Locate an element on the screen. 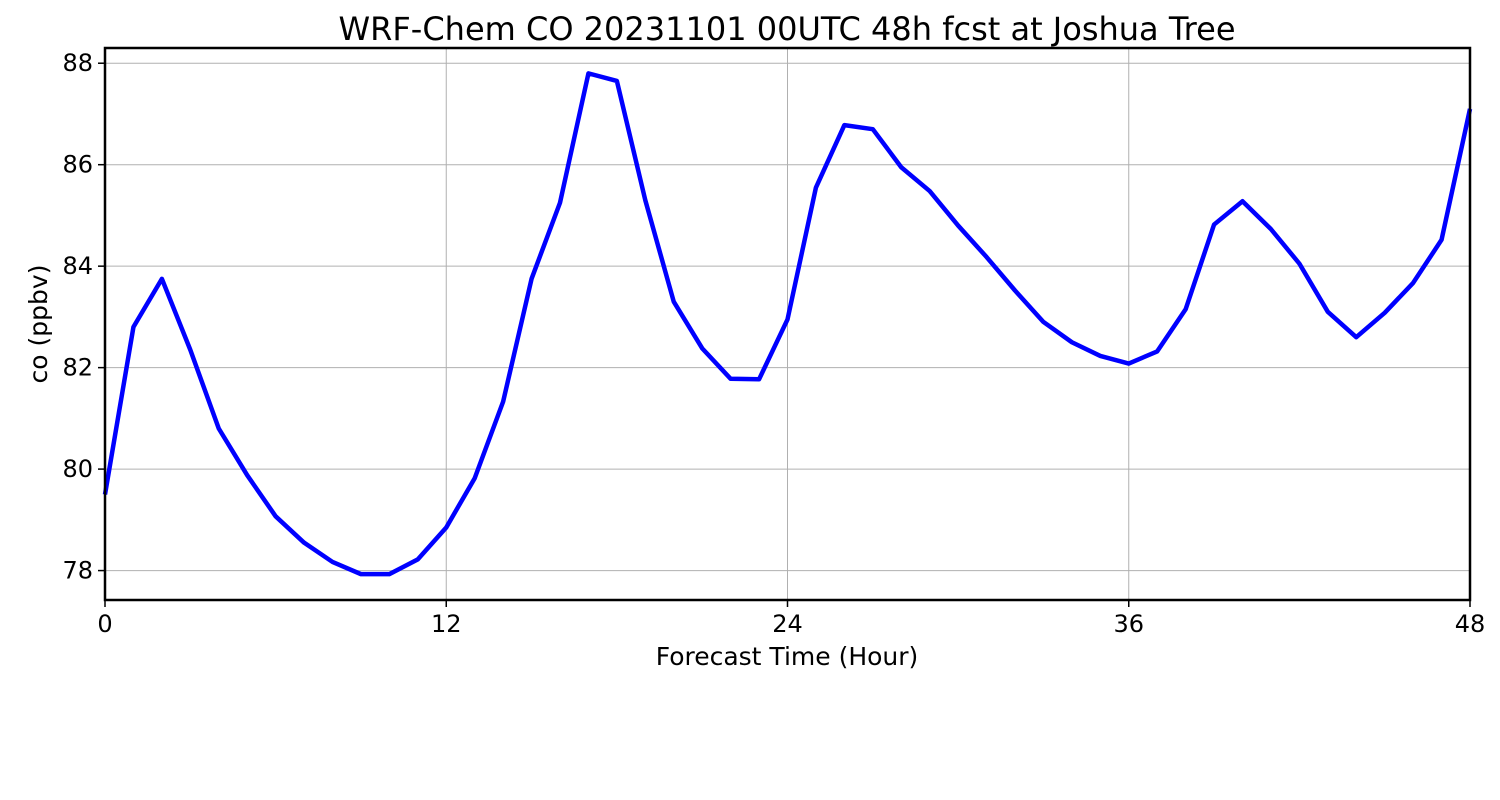 Image resolution: width=1500 pixels, height=800 pixels. y-tick-label: 82 is located at coordinates (77, 368).